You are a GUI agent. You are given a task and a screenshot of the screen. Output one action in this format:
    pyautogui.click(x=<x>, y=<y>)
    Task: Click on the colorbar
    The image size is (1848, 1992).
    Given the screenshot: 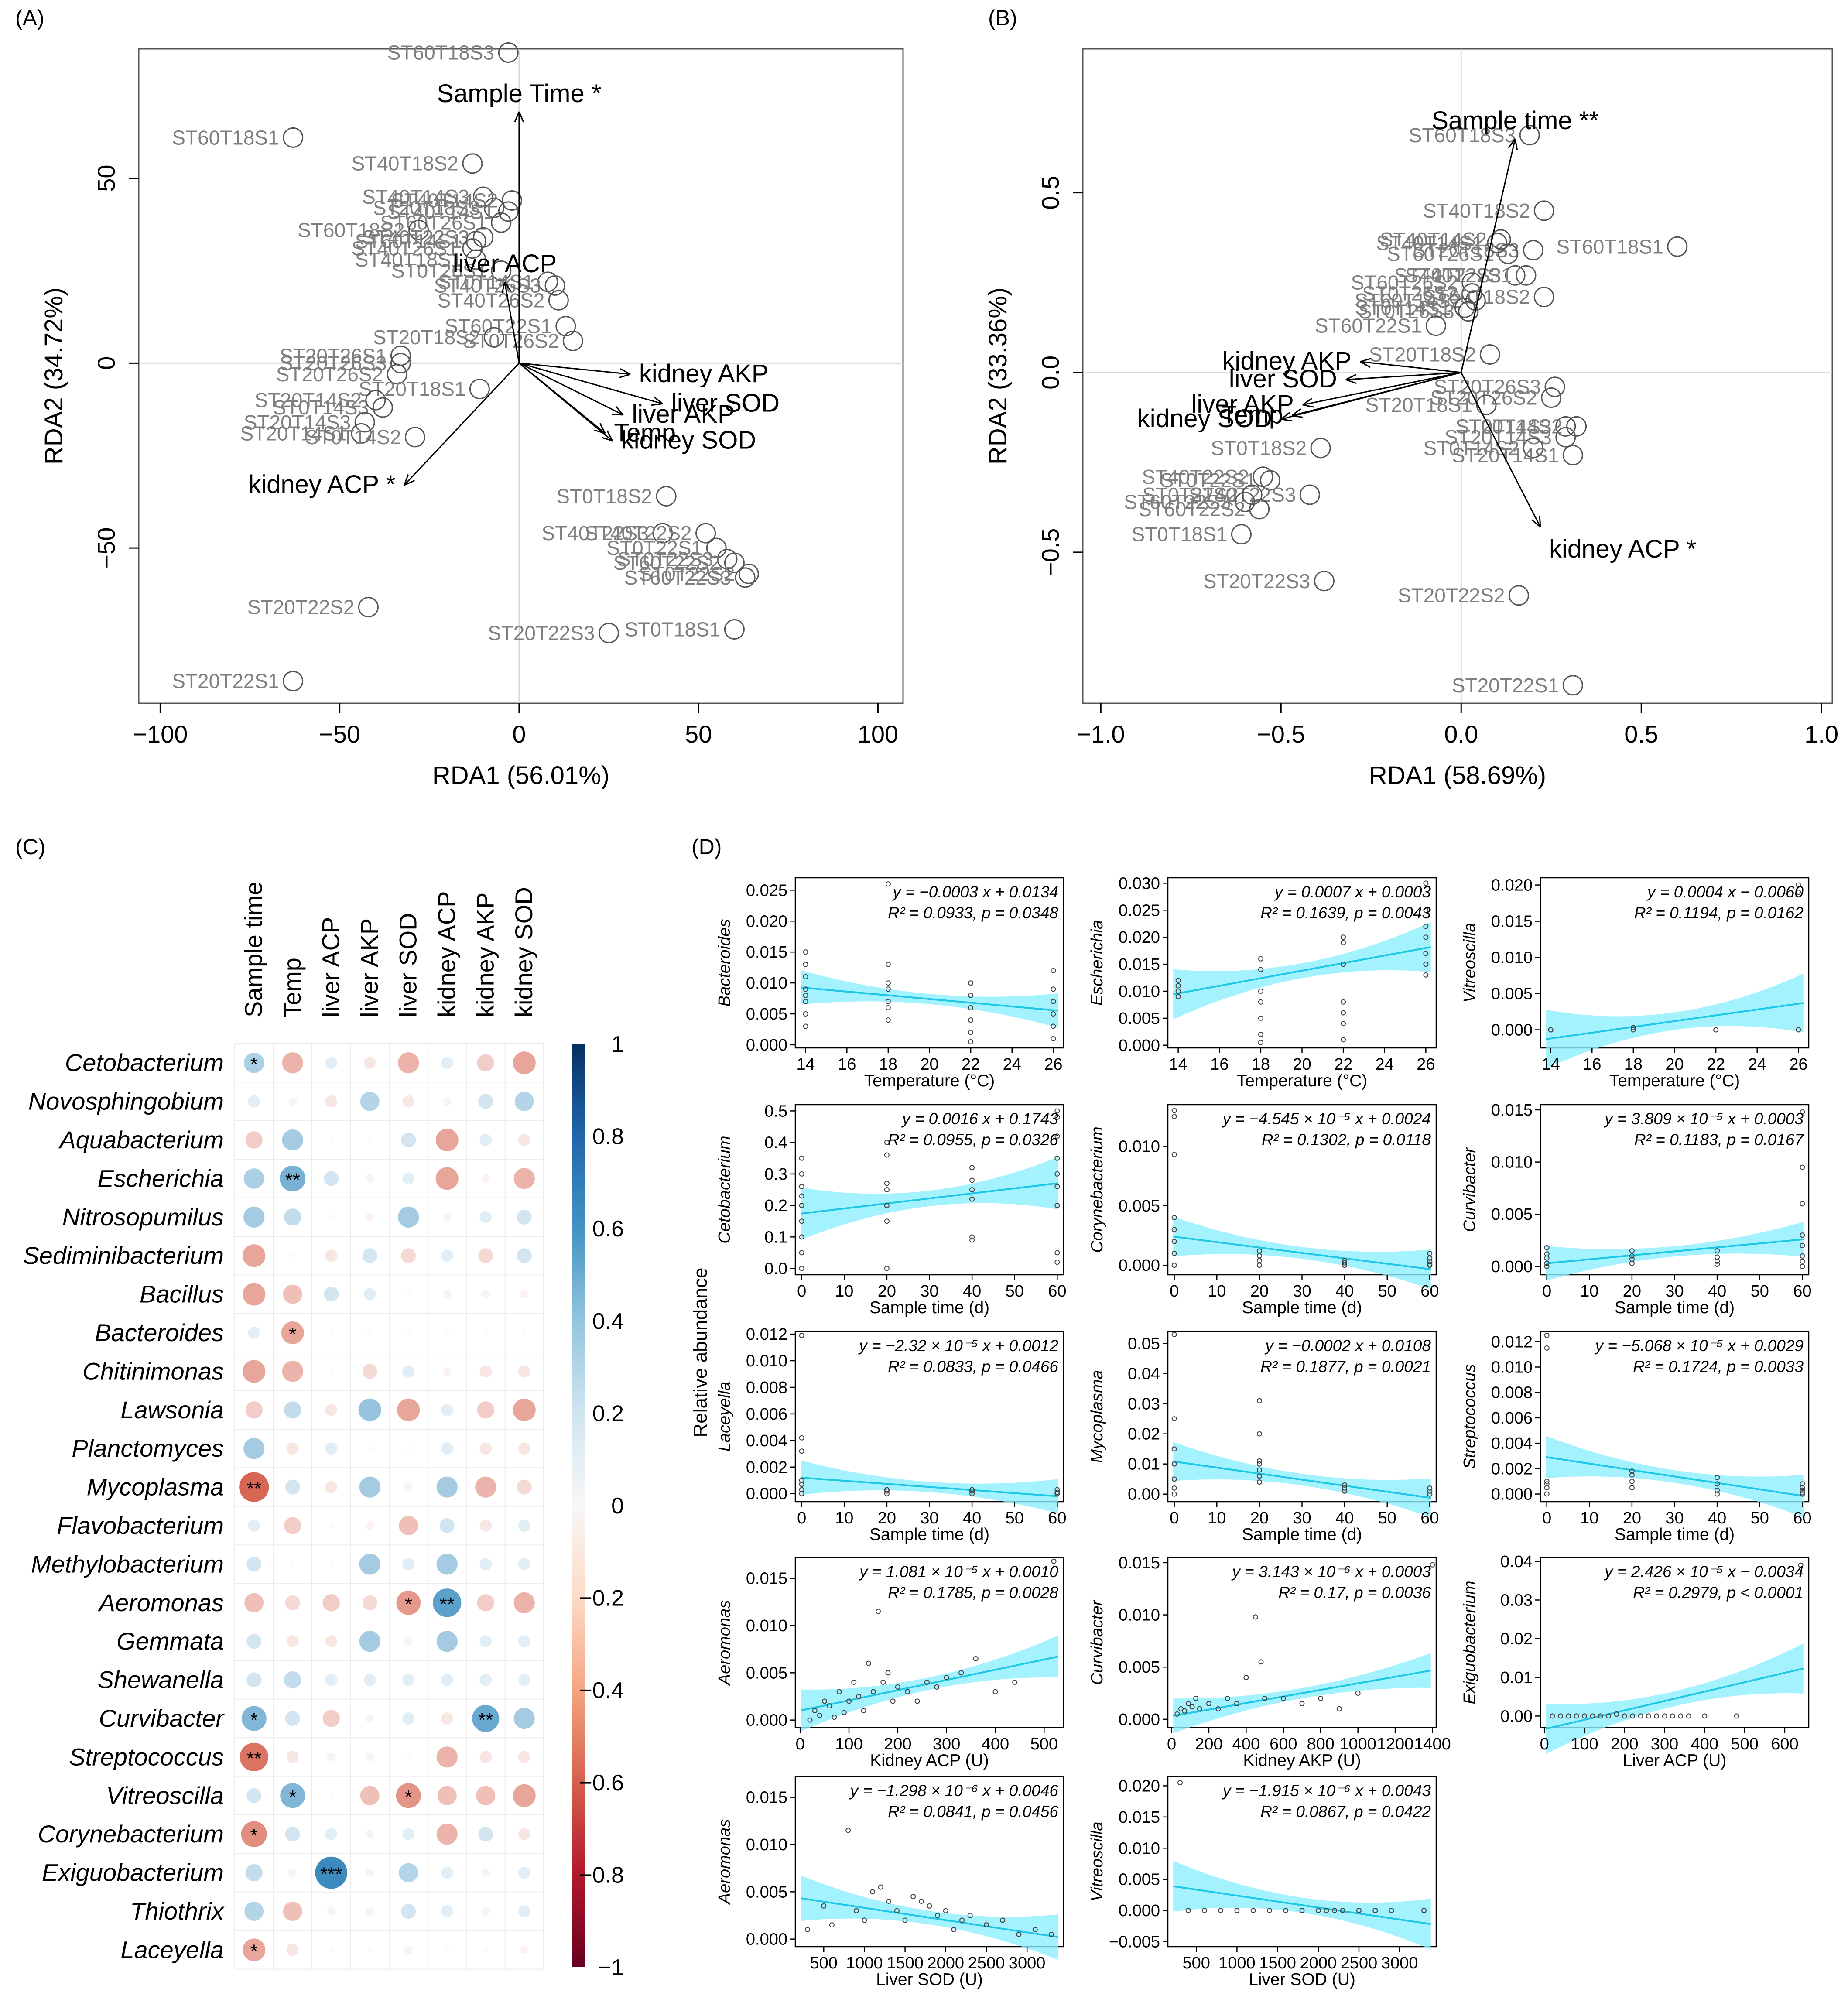 What is the action you would take?
    pyautogui.click(x=578, y=1506)
    